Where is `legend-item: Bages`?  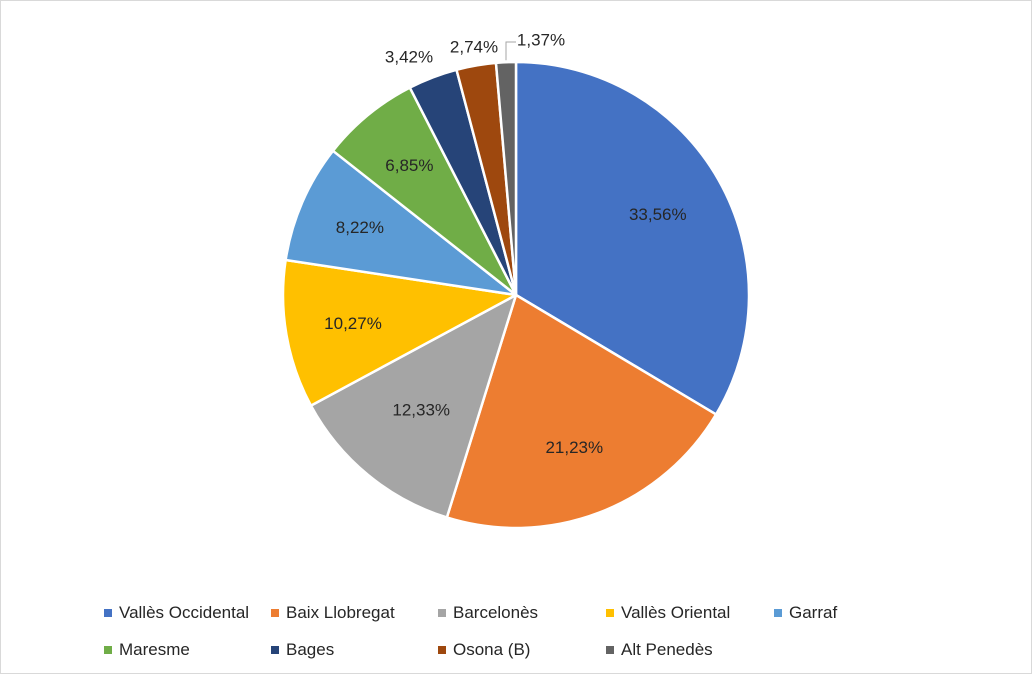
legend-item: Bages is located at coordinates (354, 650).